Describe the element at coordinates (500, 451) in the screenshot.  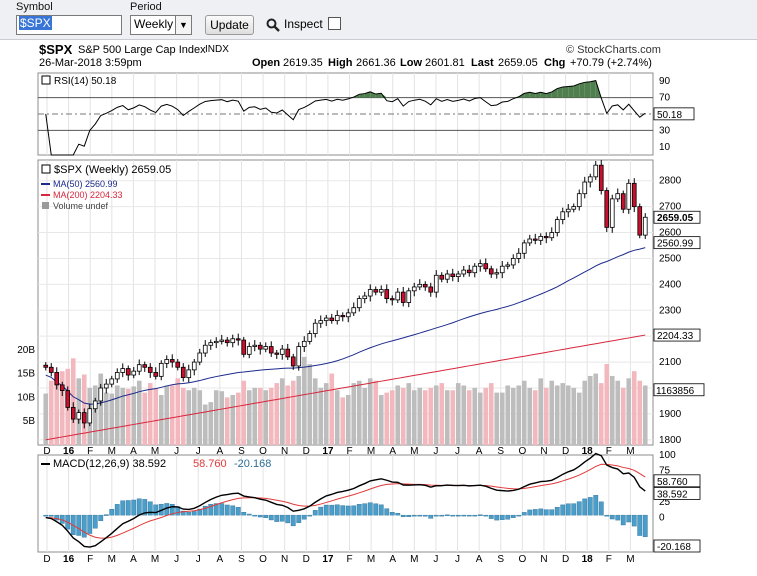
I see `price-x-tick-label: S` at that location.